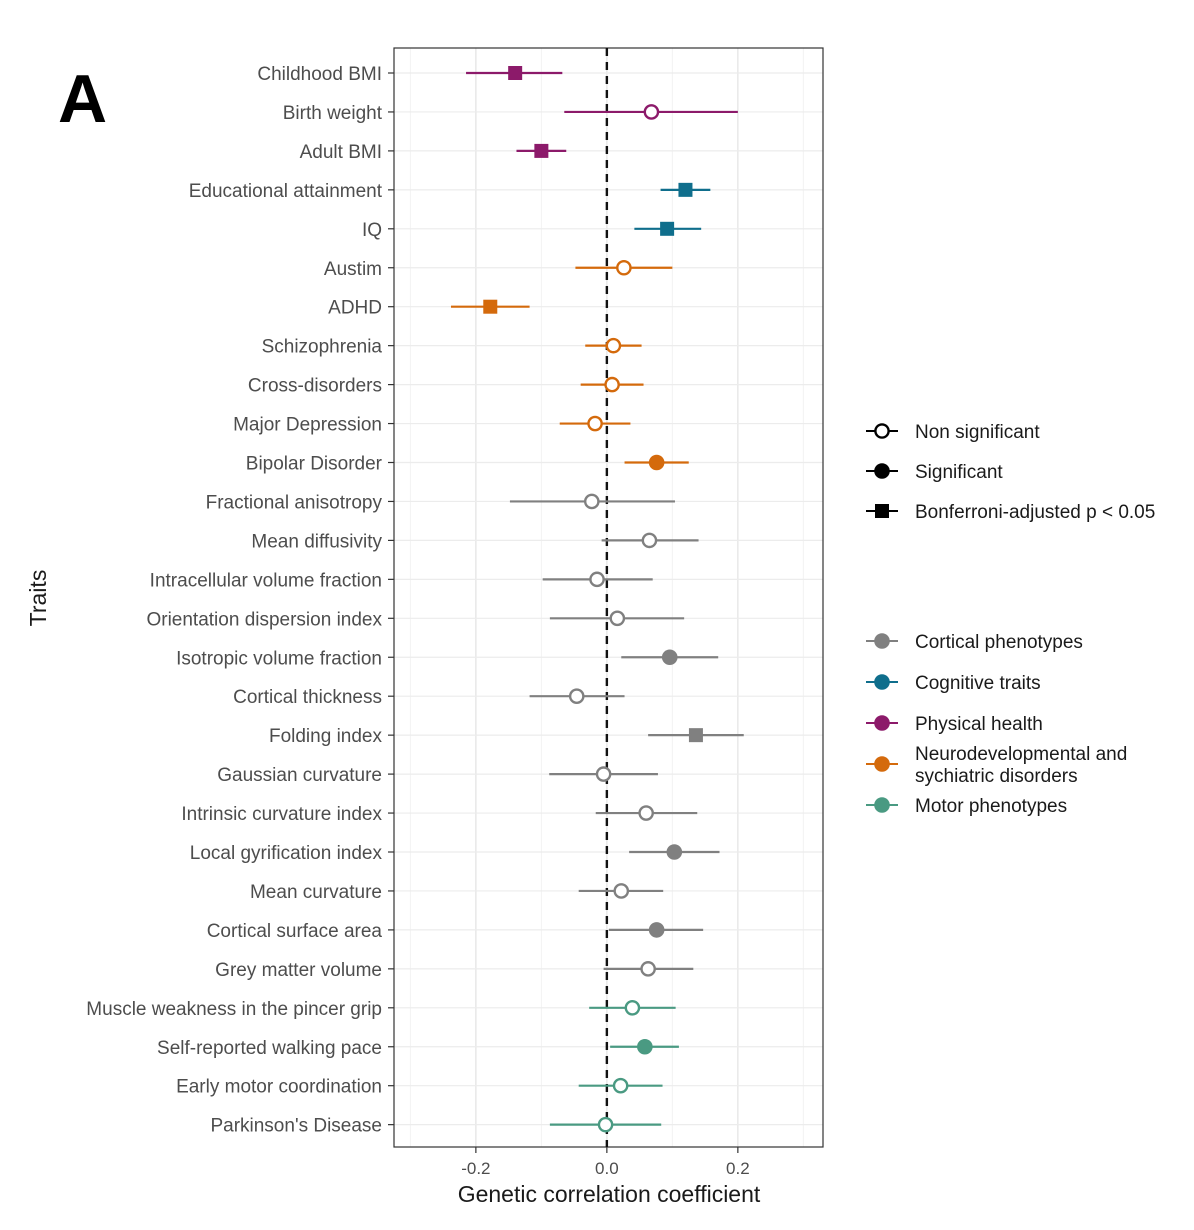 This screenshot has height=1230, width=1194. What do you see at coordinates (38, 598) in the screenshot?
I see `y-axis-title: Traits` at bounding box center [38, 598].